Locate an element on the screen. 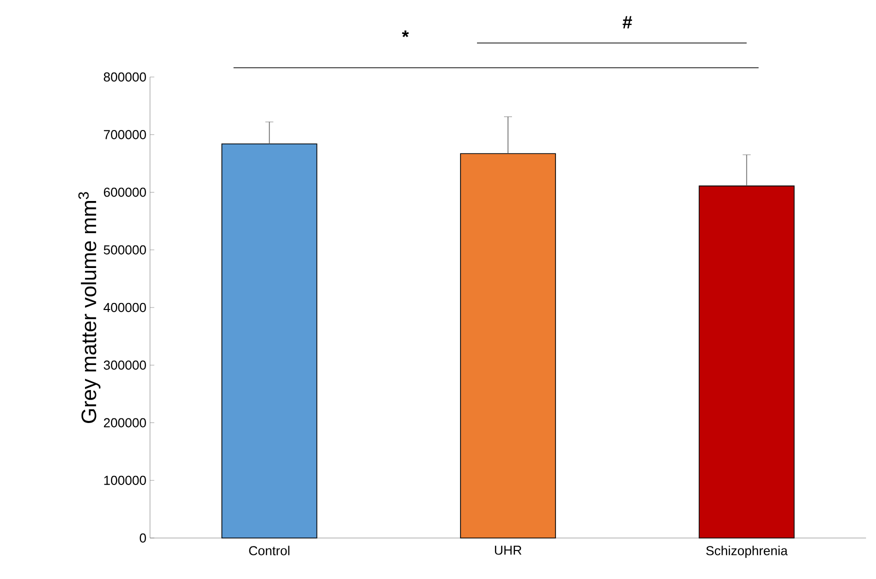 The height and width of the screenshot is (579, 876). y-tick-label: 400000 is located at coordinates (125, 307).